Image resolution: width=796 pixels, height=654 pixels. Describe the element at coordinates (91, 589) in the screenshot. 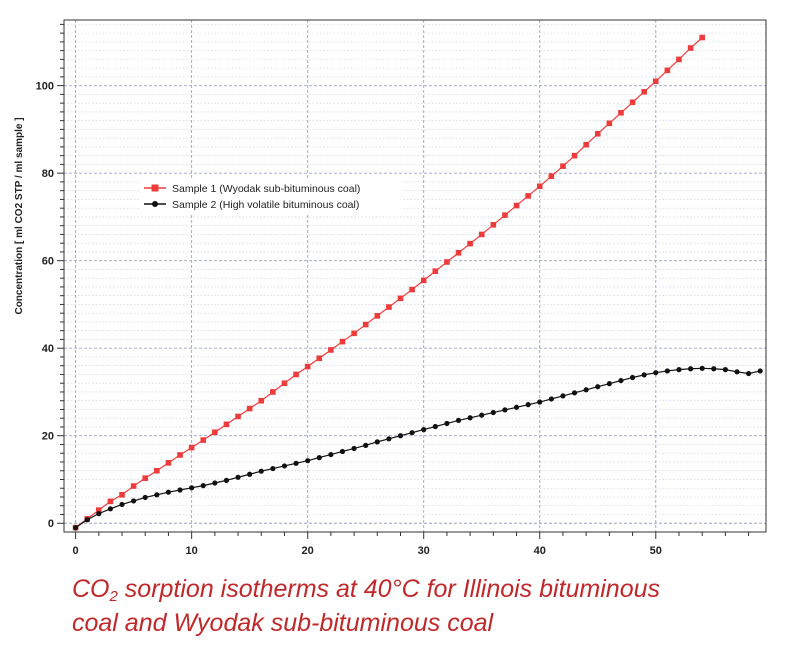

I see `caption-co: CO` at that location.